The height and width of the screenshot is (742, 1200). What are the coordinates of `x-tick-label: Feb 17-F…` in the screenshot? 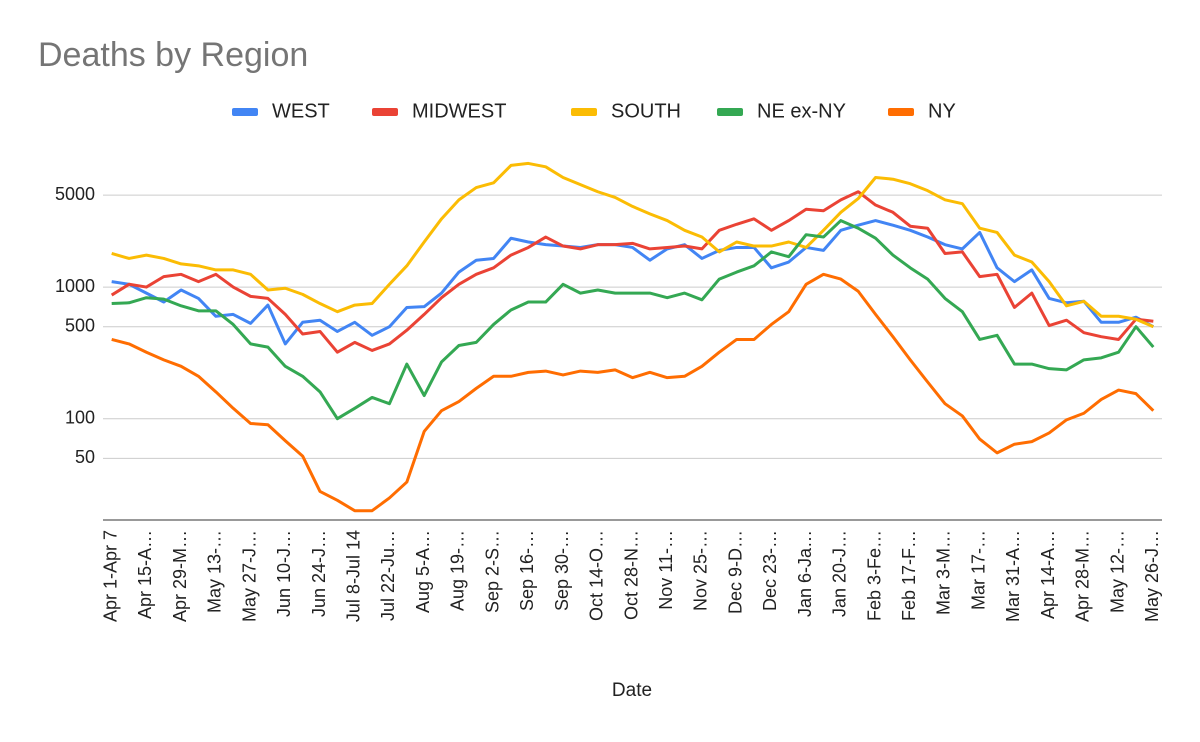 It's located at (909, 575).